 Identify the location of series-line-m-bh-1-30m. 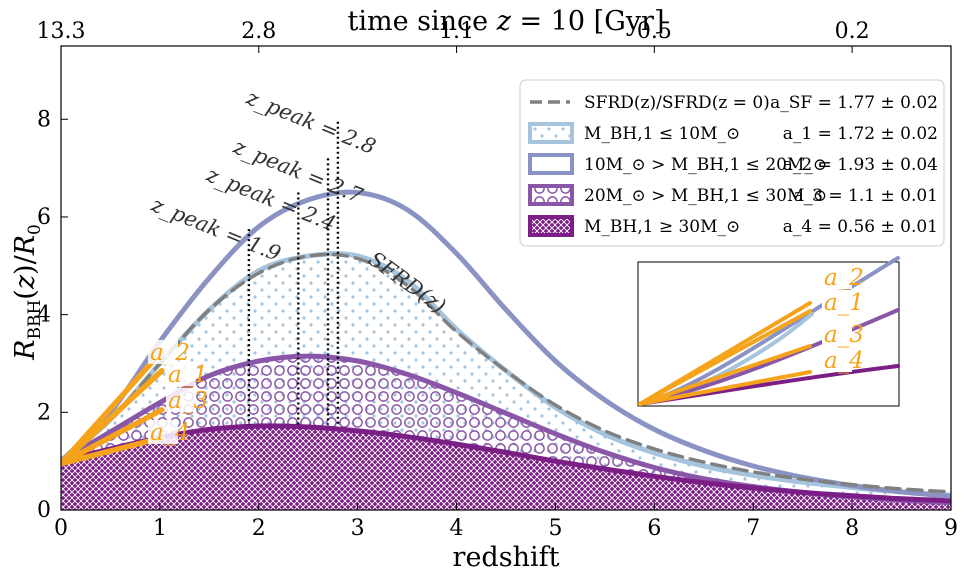
(506, 463).